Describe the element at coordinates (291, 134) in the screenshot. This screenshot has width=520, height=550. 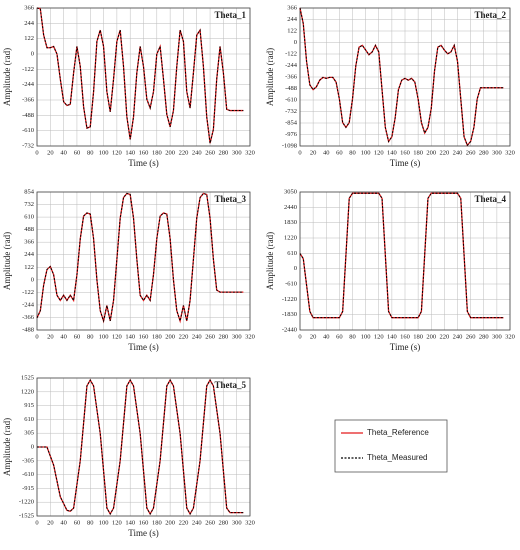
I see `y-tick-label: -976` at that location.